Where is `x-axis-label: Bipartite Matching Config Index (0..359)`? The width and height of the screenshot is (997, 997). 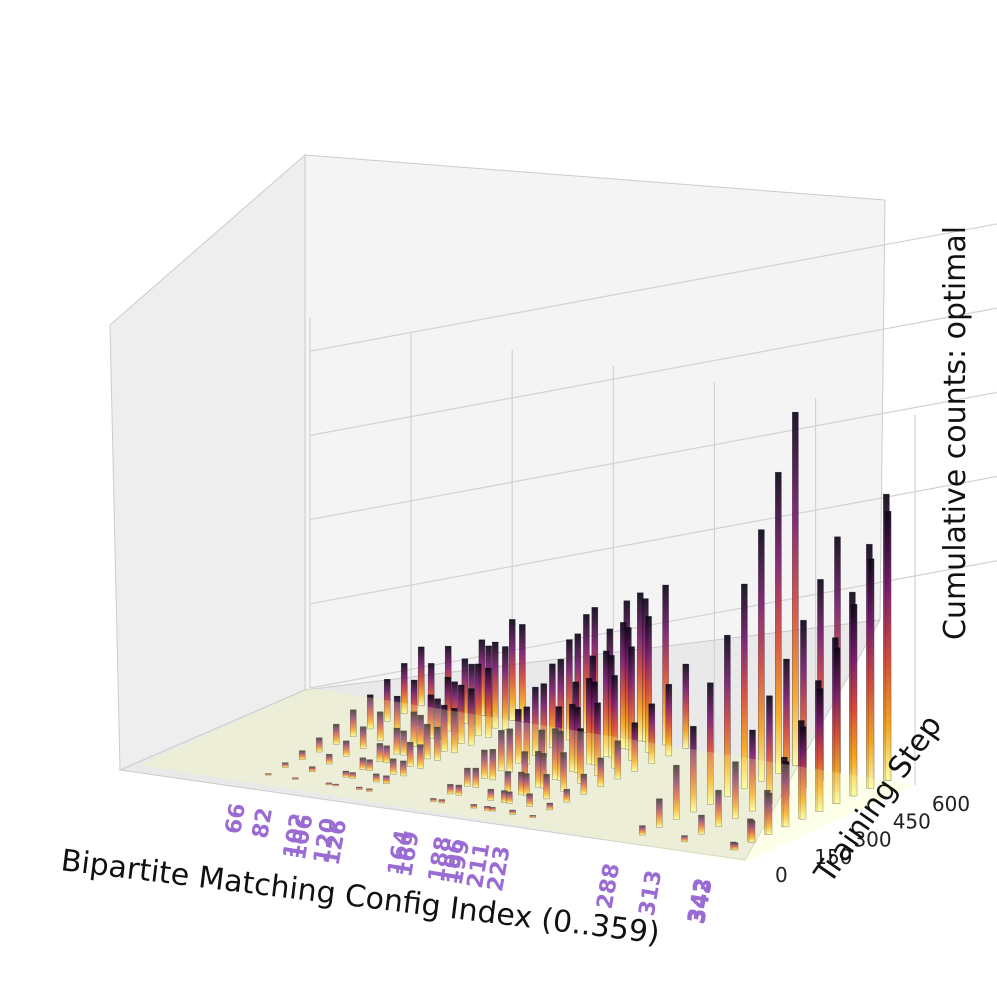 x-axis-label: Bipartite Matching Config Index (0..359) is located at coordinates (360, 897).